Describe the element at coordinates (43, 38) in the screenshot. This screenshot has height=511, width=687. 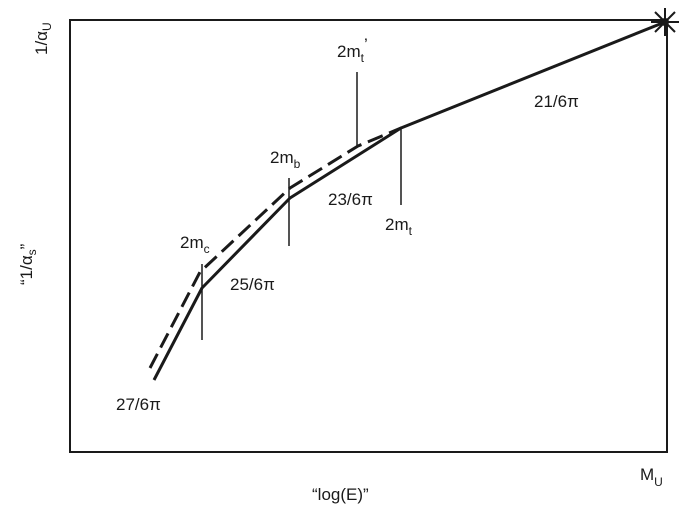
I see `top-left-axis-label: 1/αU` at that location.